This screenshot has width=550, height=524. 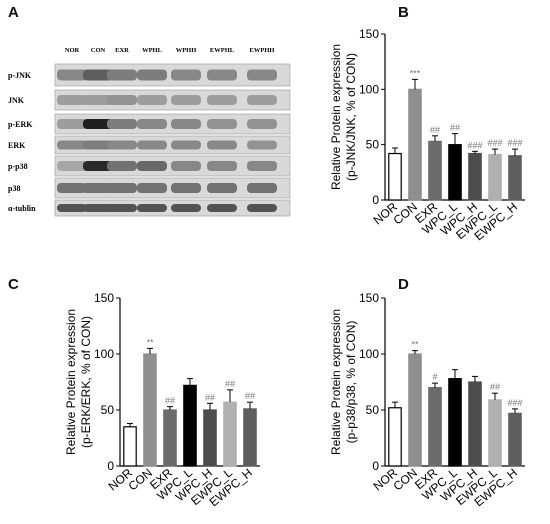 I want to click on panel-label-d: D, so click(x=403, y=284).